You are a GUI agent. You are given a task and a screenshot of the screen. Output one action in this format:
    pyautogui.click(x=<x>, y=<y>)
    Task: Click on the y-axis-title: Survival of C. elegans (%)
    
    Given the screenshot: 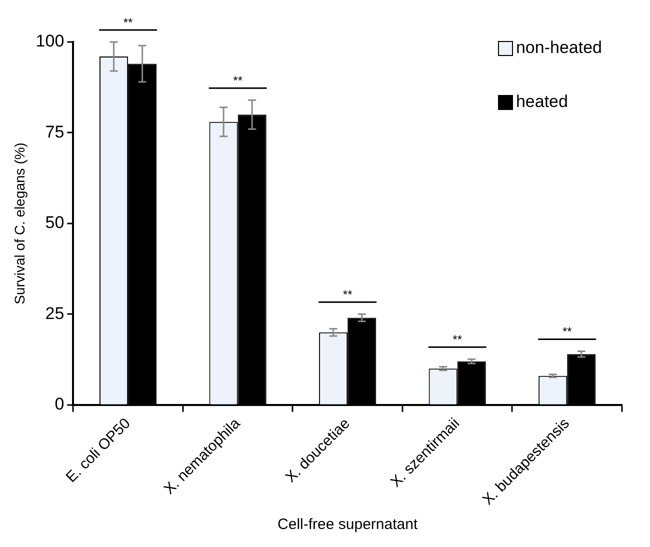 What is the action you would take?
    pyautogui.click(x=19, y=223)
    